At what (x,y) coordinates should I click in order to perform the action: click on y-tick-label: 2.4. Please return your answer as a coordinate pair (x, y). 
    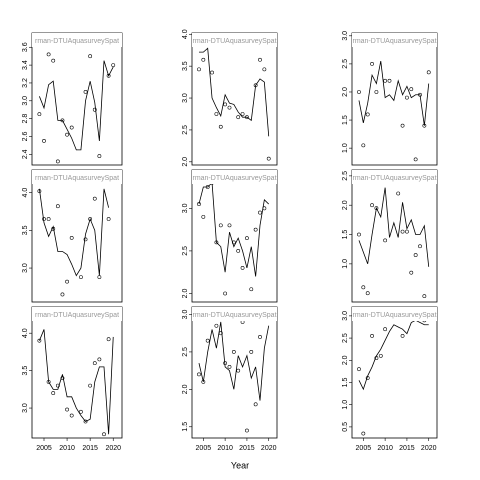
    Looking at the image, I should click on (25, 154).